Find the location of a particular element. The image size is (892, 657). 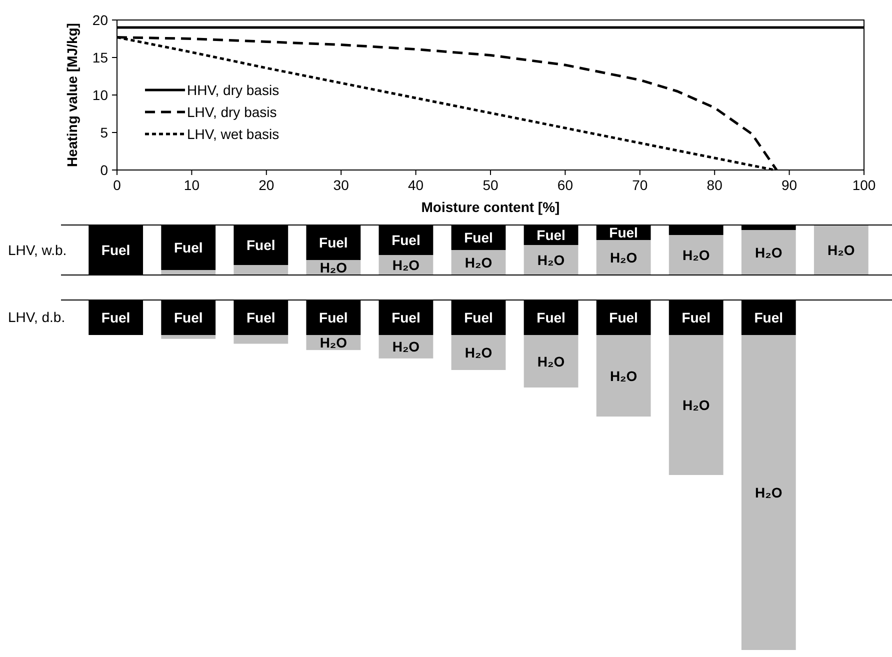

y-axis-title: Heating value [MJ/kg] is located at coordinates (72, 95).